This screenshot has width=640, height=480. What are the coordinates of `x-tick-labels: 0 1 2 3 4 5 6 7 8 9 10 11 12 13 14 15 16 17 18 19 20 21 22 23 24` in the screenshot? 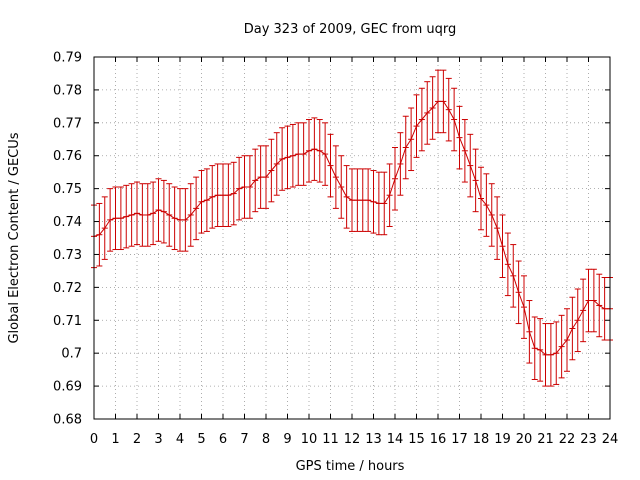 It's located at (354, 439).